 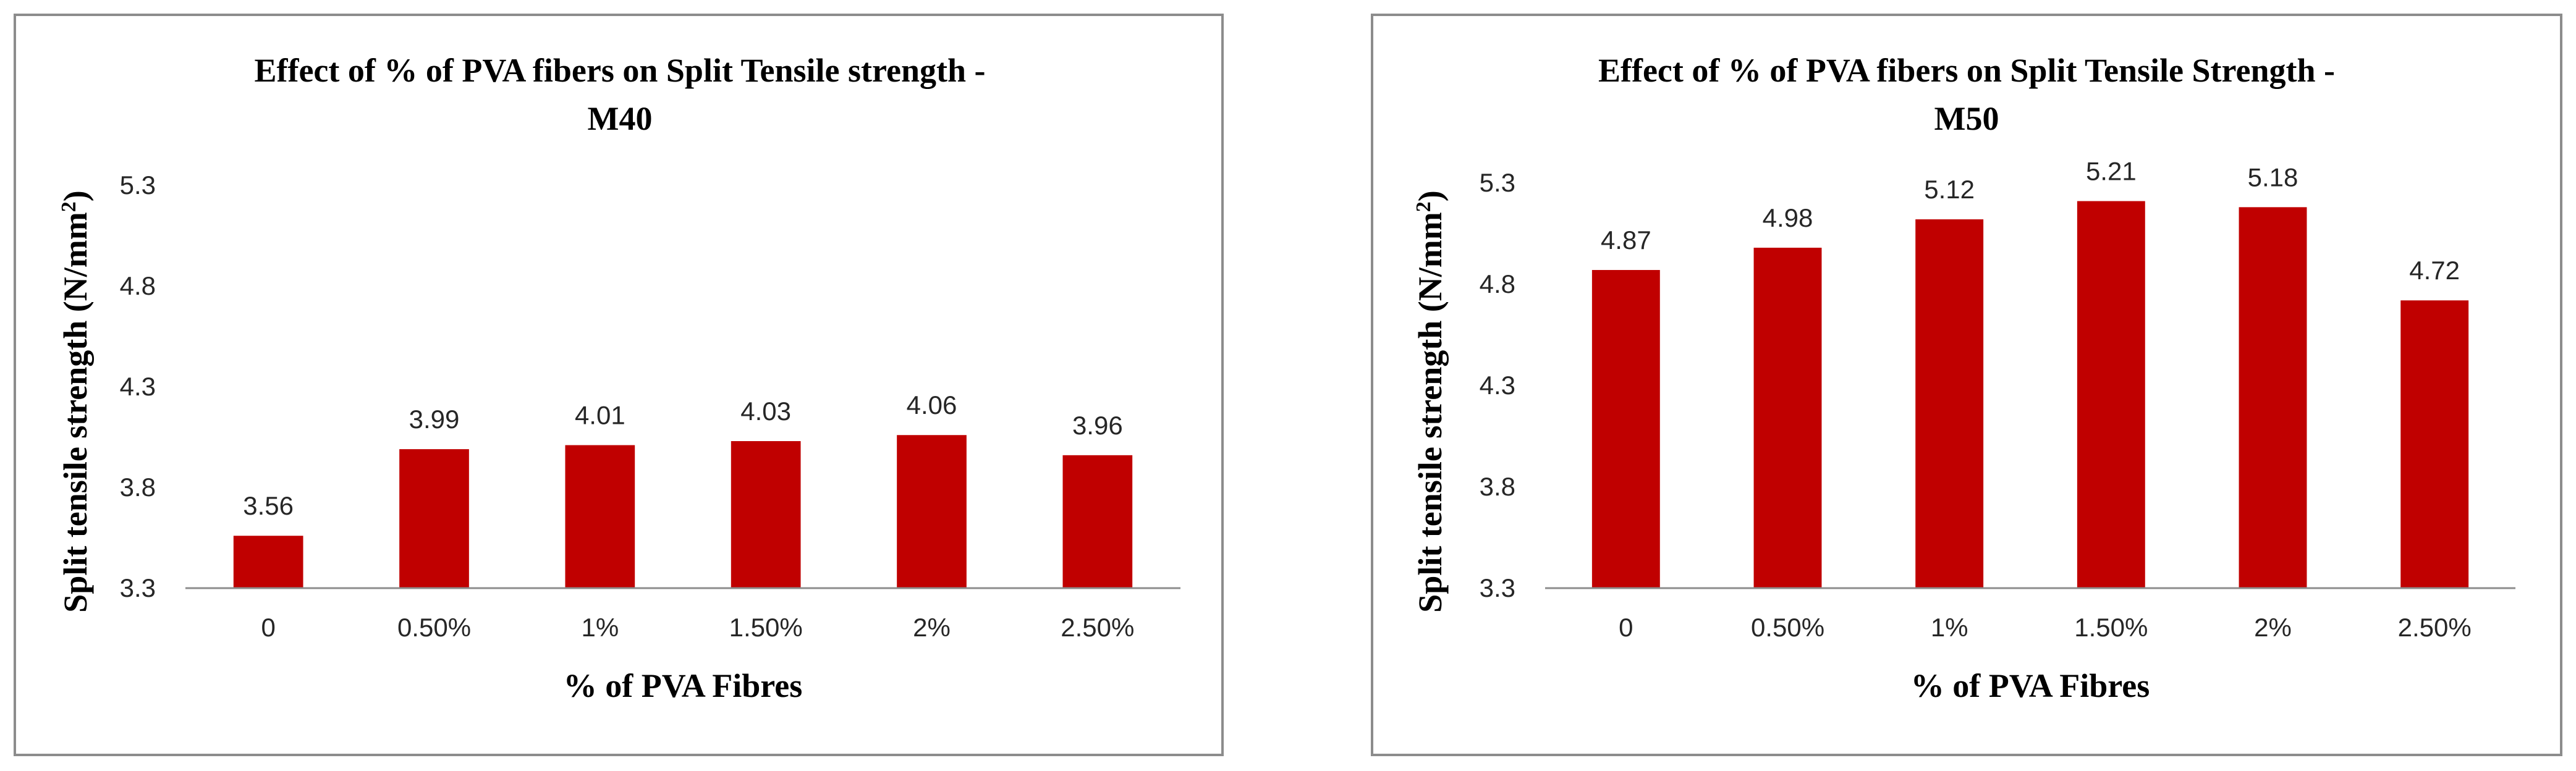 I want to click on chart-m50-y-axis-title-close: ), so click(x=1430, y=196).